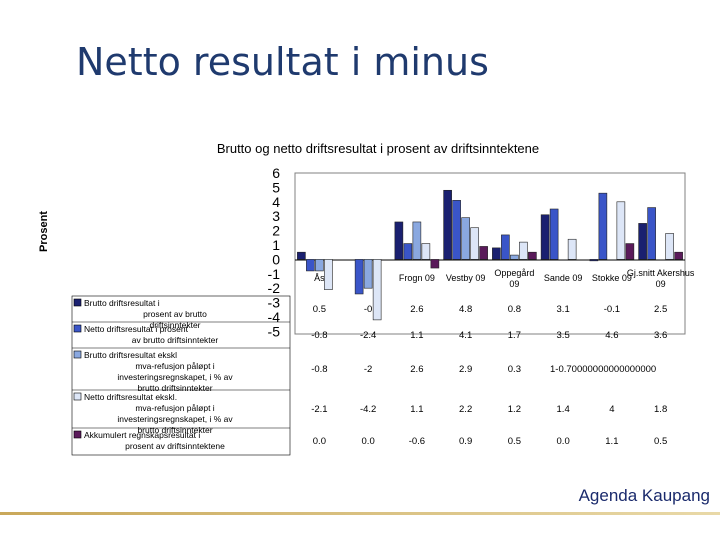 The height and width of the screenshot is (540, 720). Describe the element at coordinates (514, 335) in the screenshot. I see `table-cell: 1.7` at that location.